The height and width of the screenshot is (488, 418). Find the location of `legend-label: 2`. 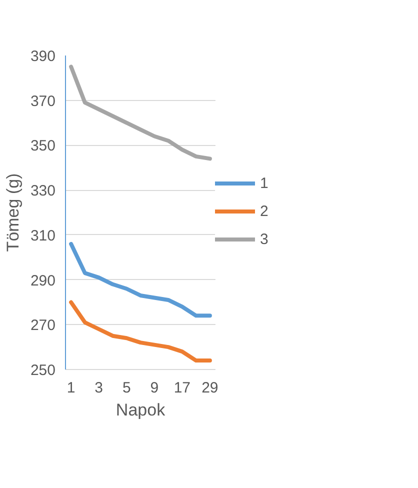

legend-label: 2 is located at coordinates (265, 211).